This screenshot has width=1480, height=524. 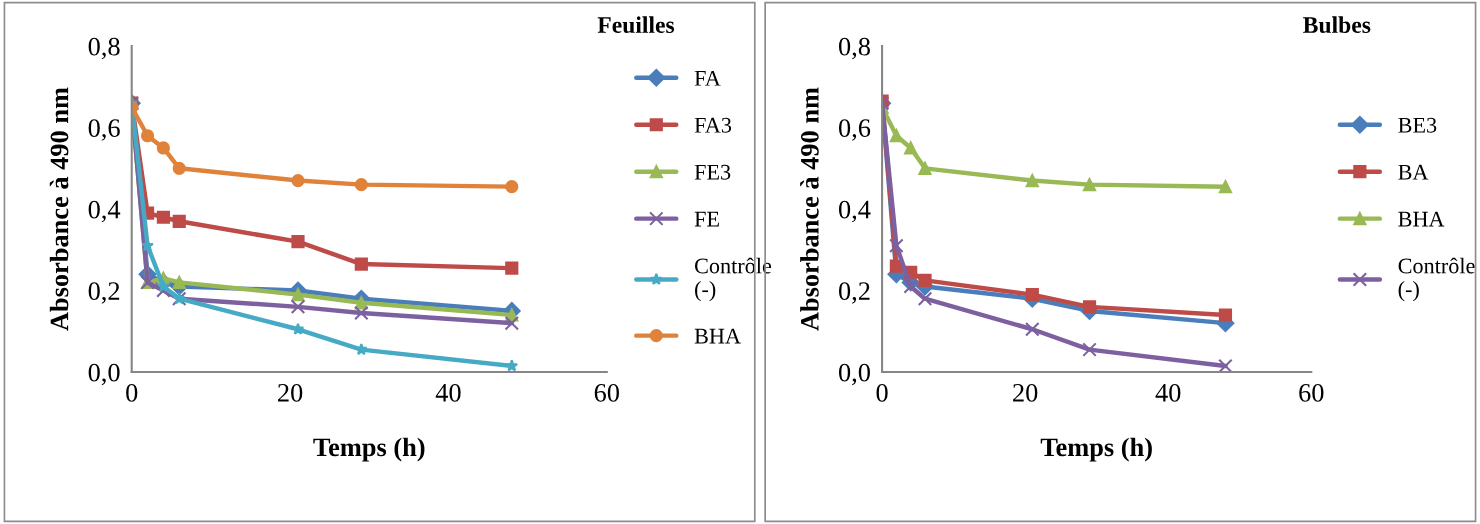 What do you see at coordinates (706, 219) in the screenshot?
I see `legend-label: FE` at bounding box center [706, 219].